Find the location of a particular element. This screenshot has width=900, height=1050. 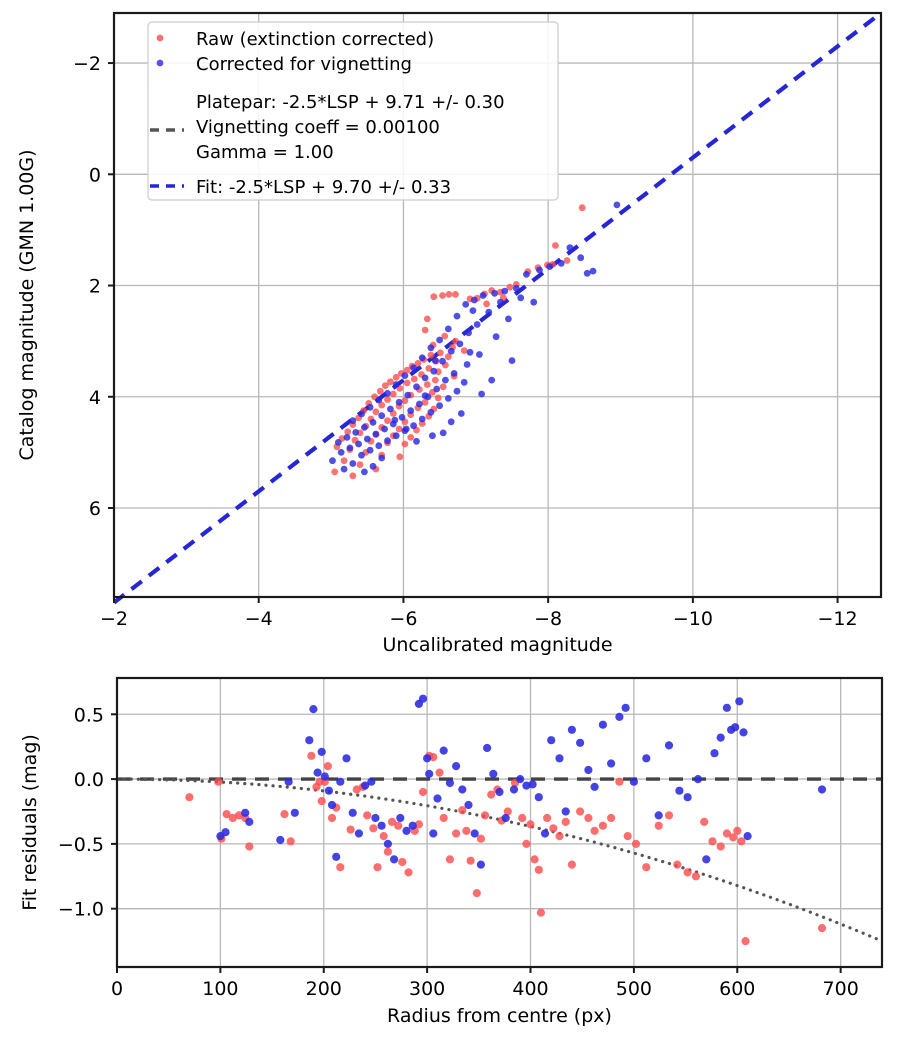

legend-label: Corrected for vignetting is located at coordinates (304, 64).